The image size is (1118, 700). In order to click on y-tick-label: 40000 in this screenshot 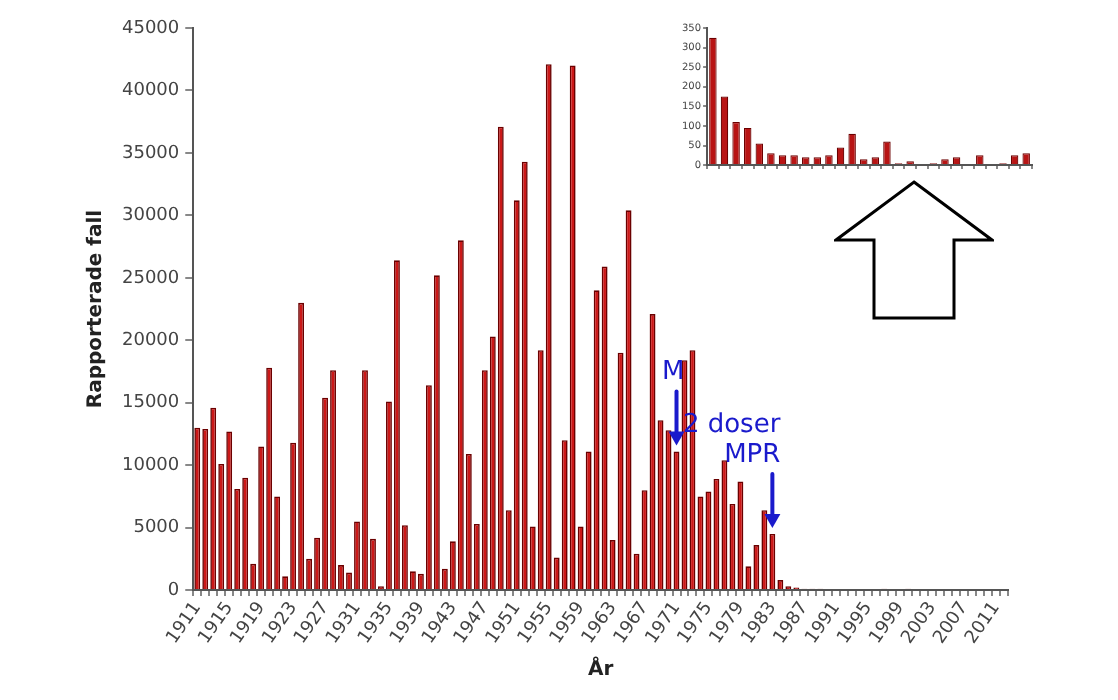, I will do `click(150, 91)`.